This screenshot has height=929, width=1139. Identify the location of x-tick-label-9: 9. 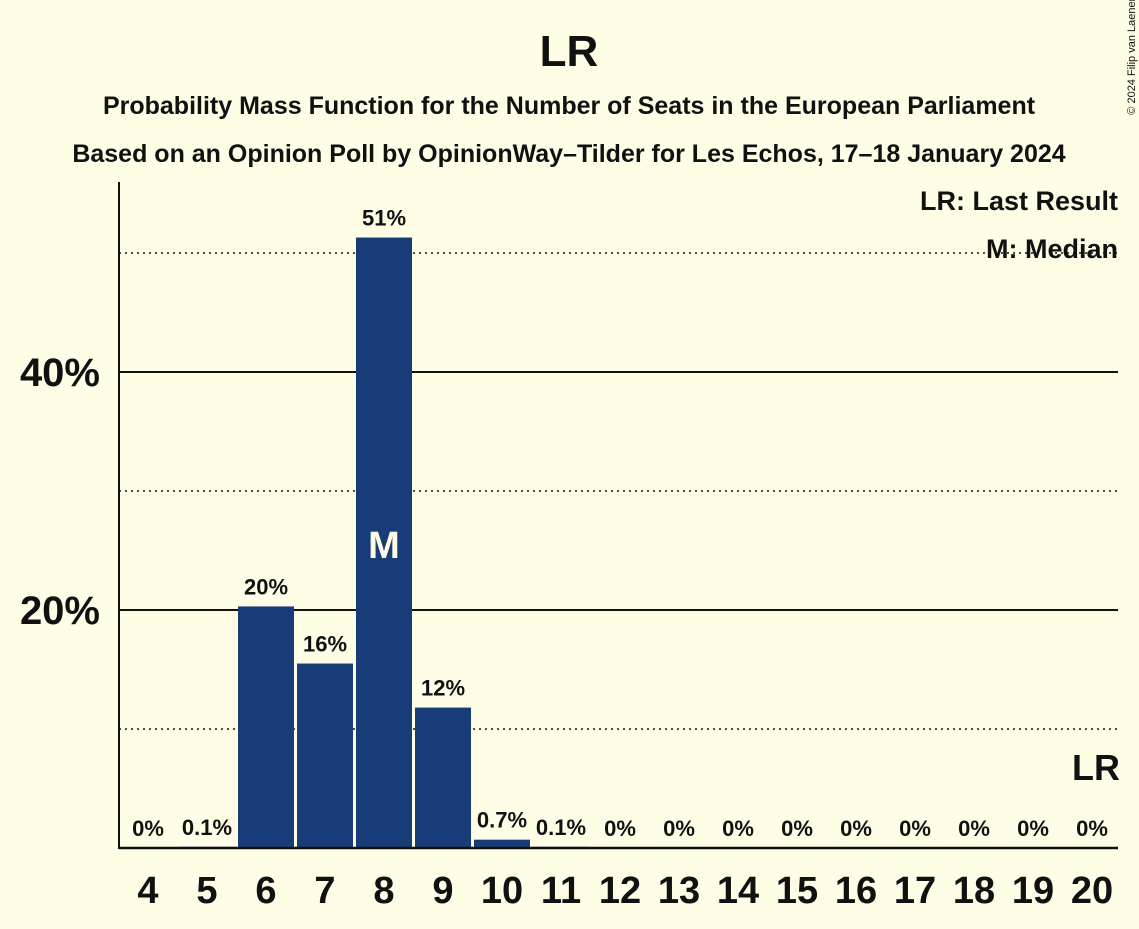
(442, 891).